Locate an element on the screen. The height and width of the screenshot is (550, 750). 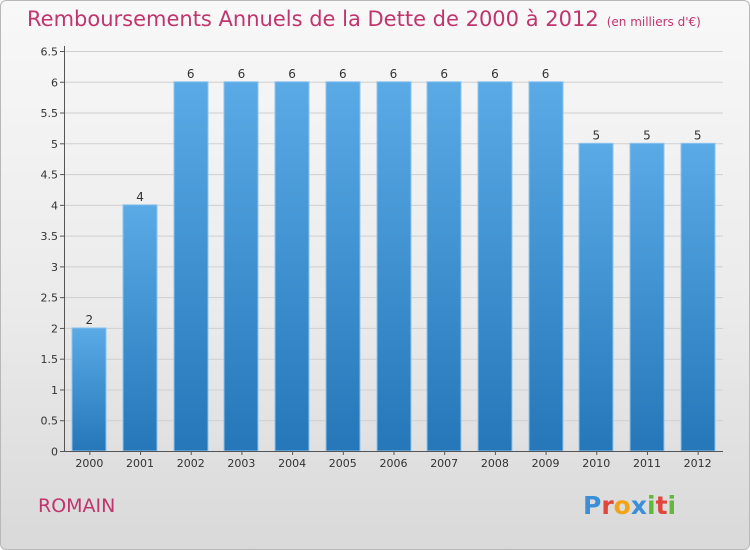
logo-letter: o is located at coordinates (622, 505).